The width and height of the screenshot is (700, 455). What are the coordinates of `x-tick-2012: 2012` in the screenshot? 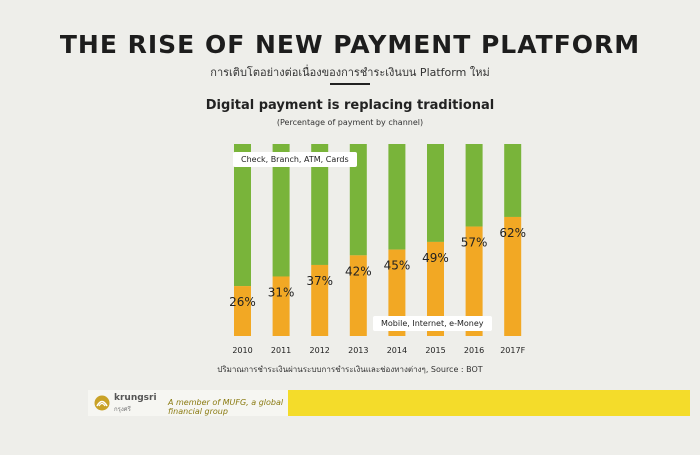 It's located at (320, 350).